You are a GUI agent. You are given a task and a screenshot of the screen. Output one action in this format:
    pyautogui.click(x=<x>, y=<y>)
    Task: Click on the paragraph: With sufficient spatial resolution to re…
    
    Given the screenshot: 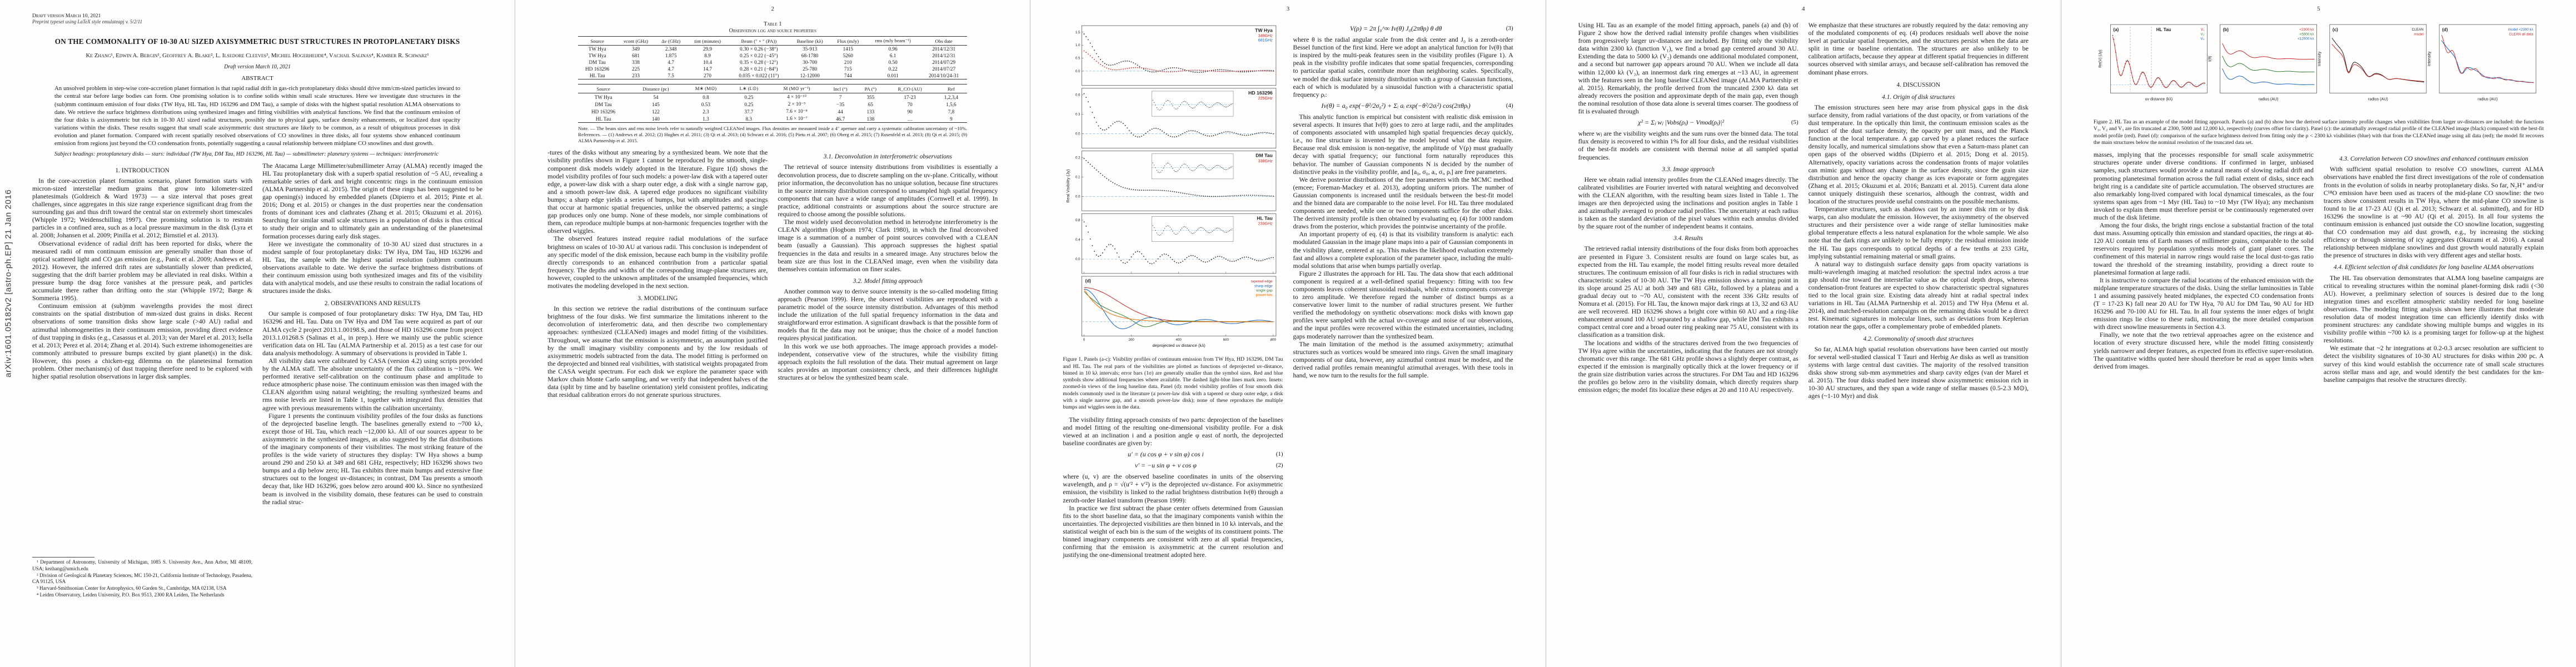 What is the action you would take?
    pyautogui.click(x=2433, y=212)
    